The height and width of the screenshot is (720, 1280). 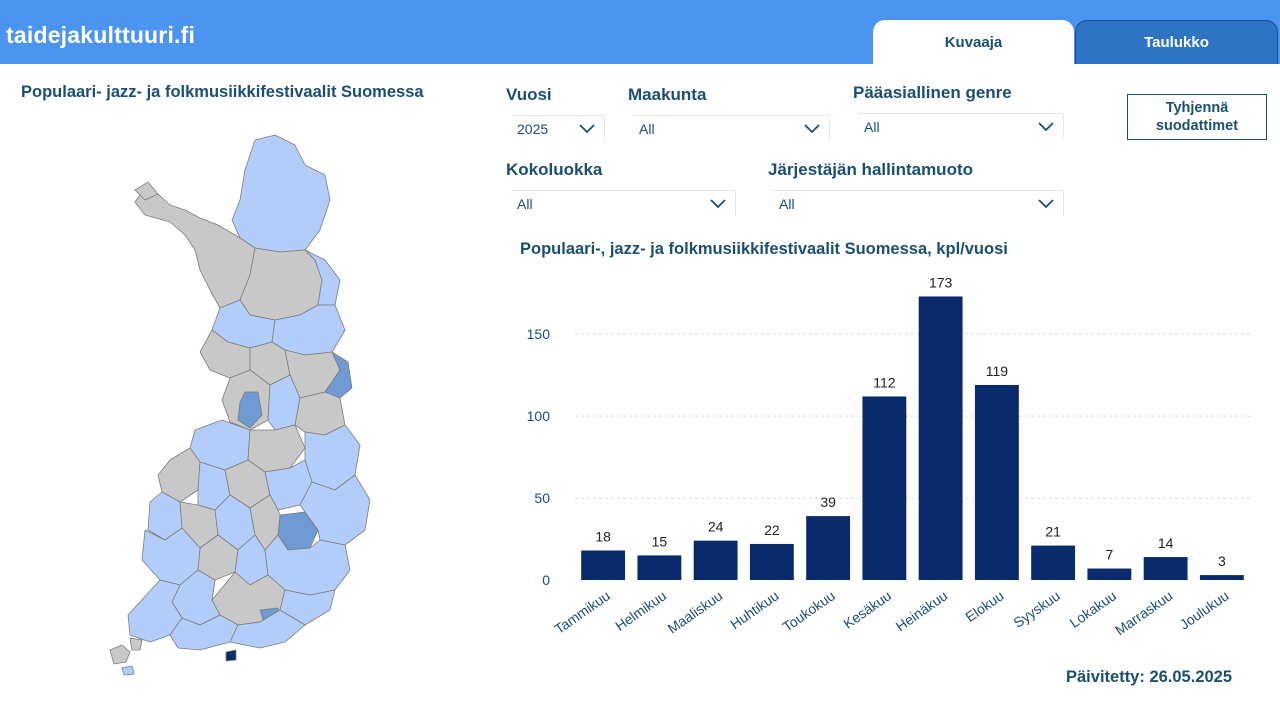 I want to click on bar-value-label: 15, so click(x=660, y=541).